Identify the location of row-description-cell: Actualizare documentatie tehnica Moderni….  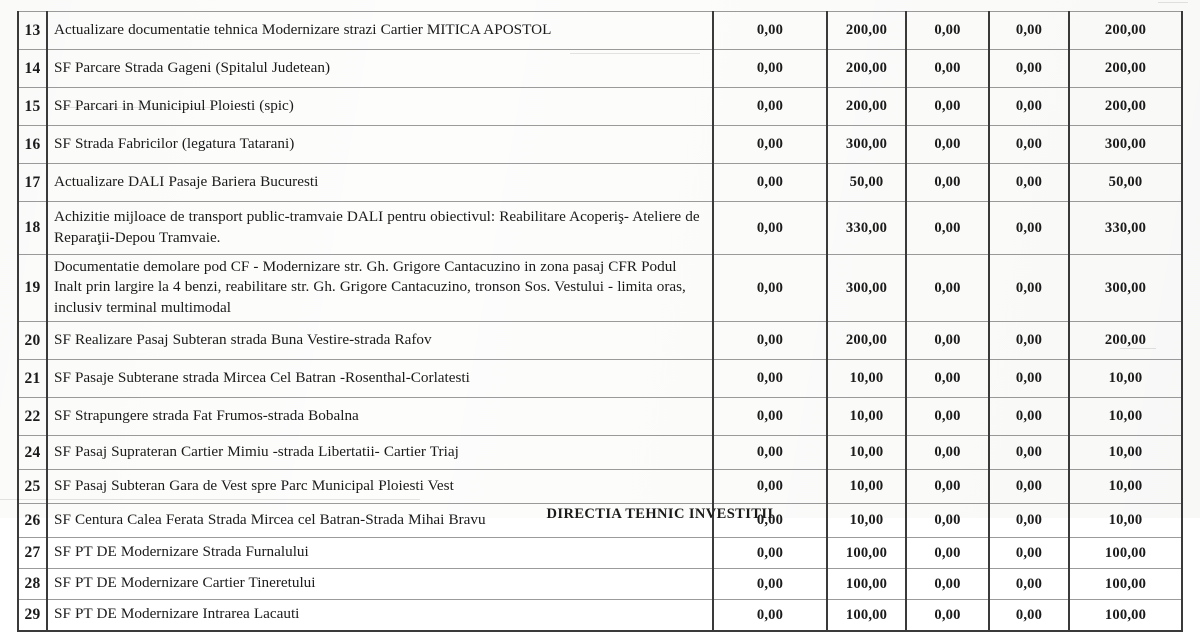
(380, 30).